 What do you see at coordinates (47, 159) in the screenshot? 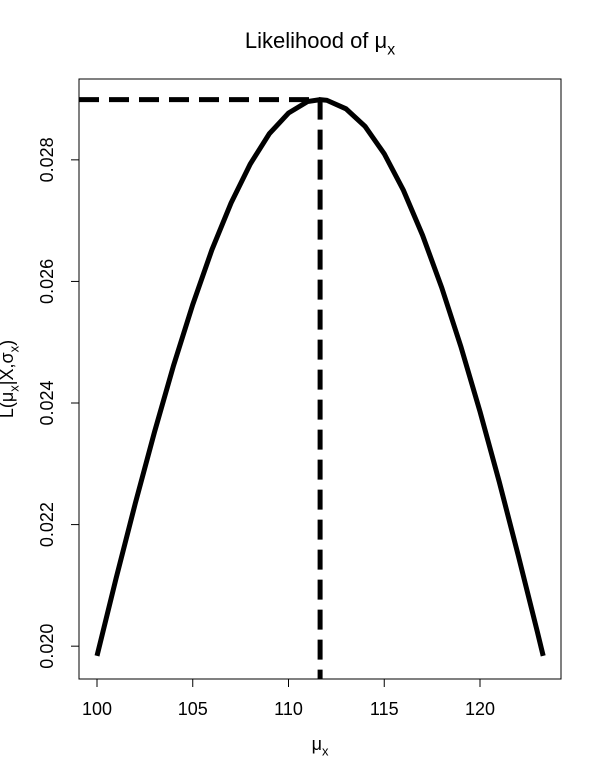
I see `y-tick-label: 0.028` at bounding box center [47, 159].